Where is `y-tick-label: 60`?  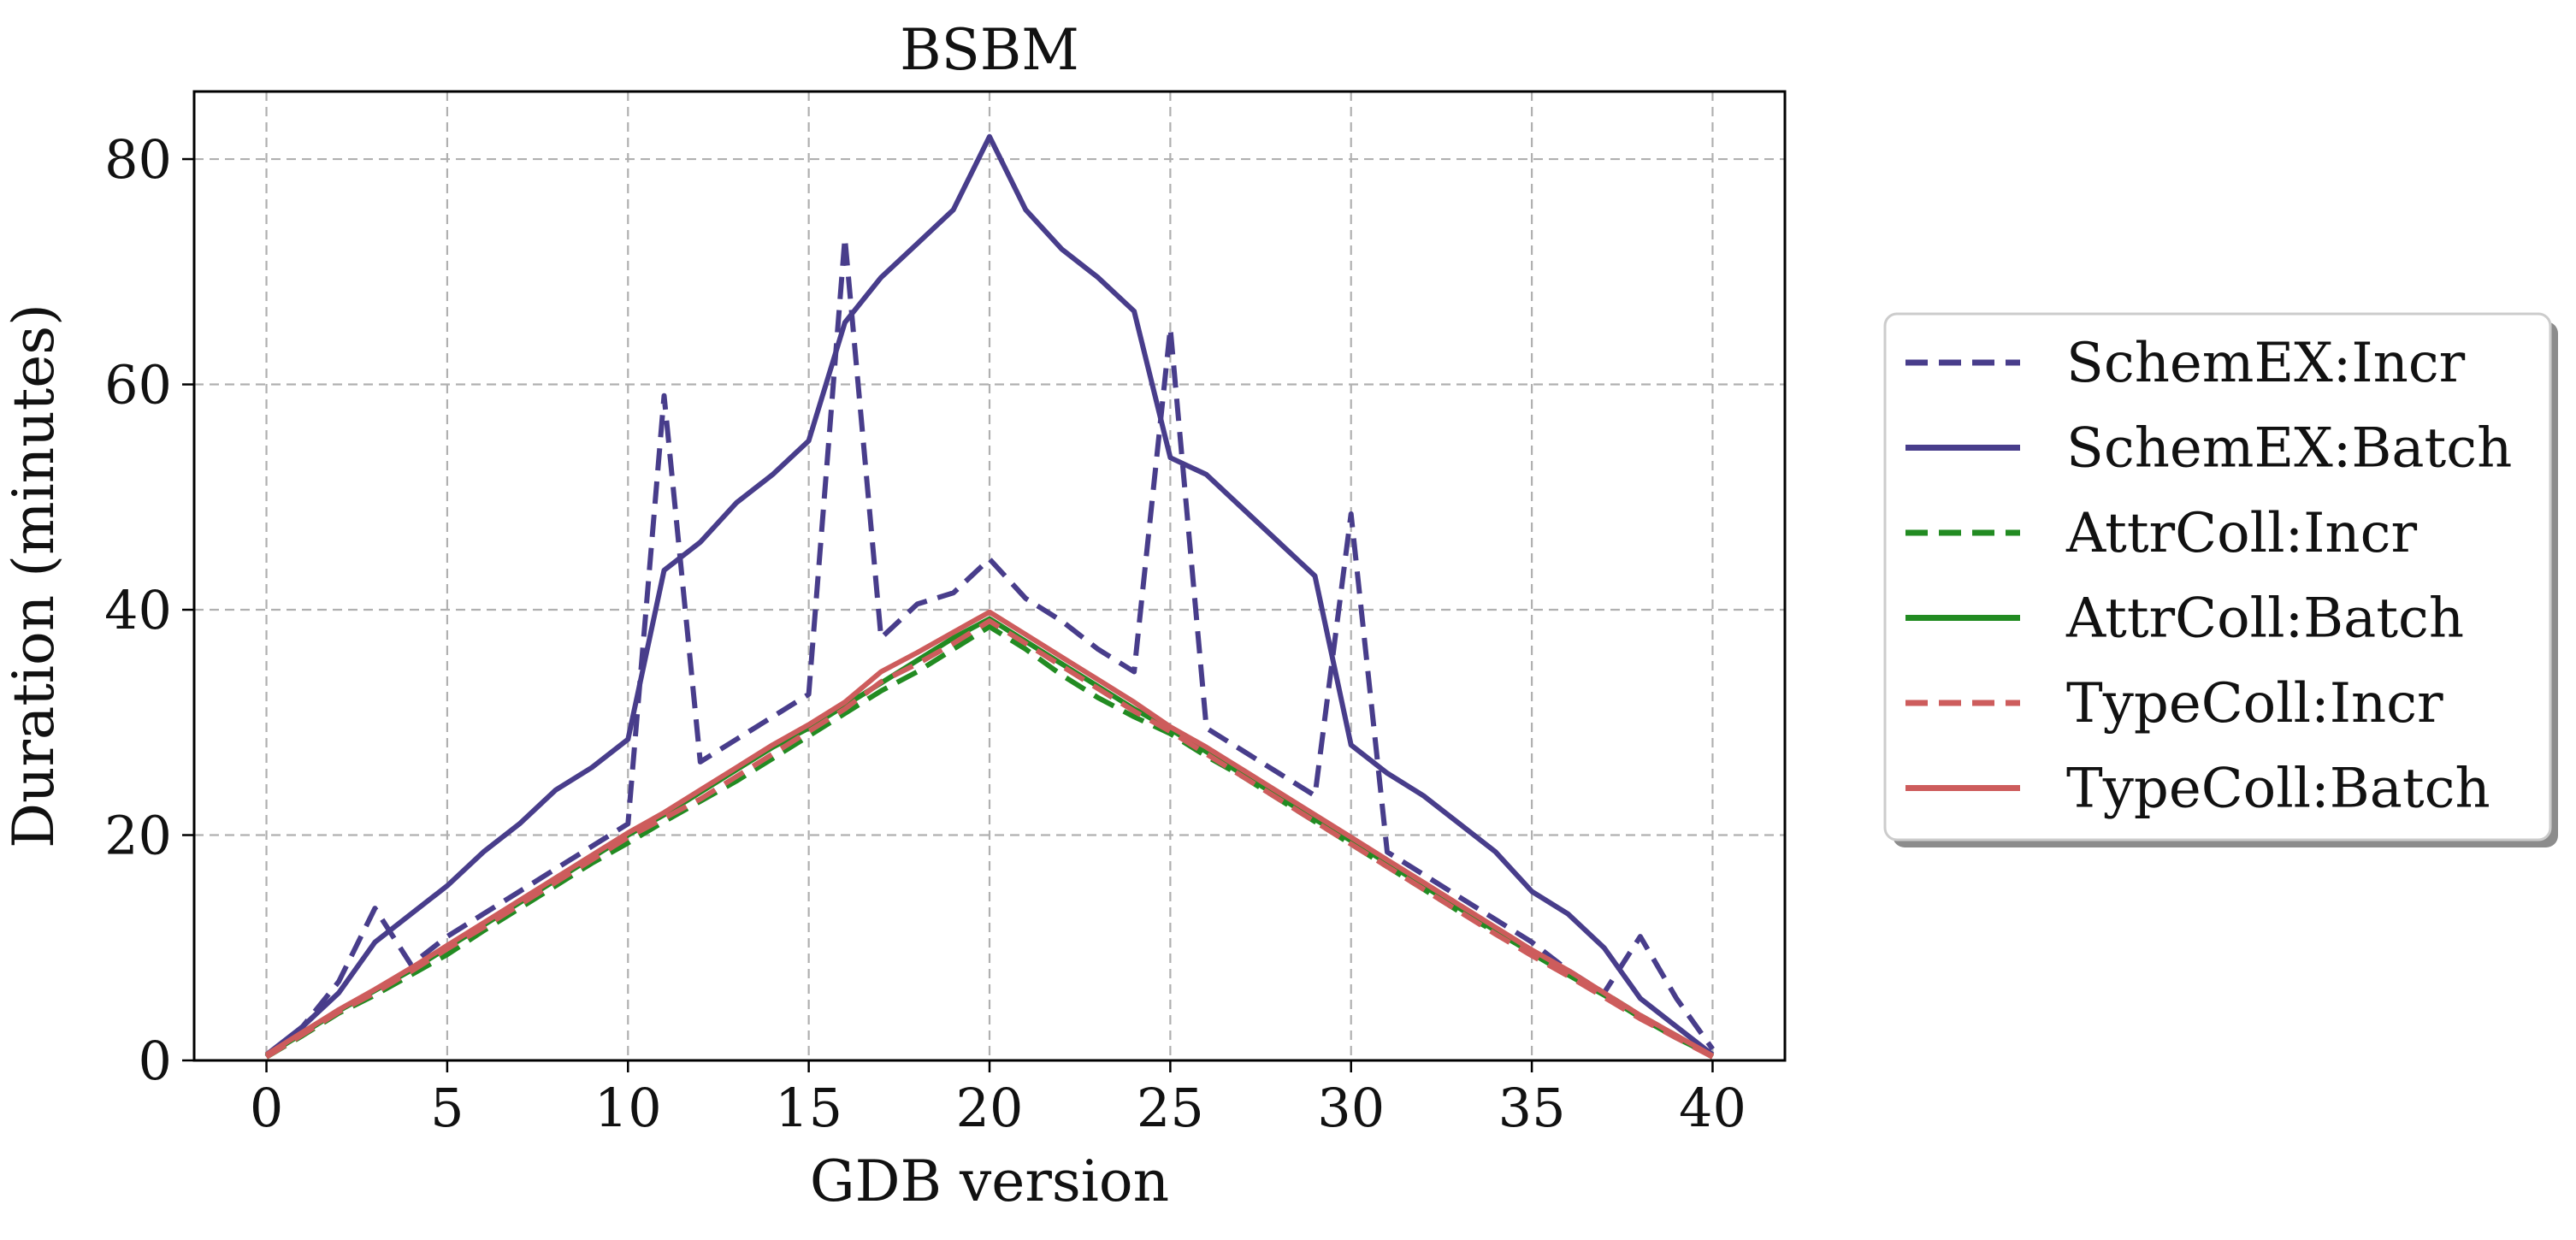
y-tick-label: 60 is located at coordinates (138, 385).